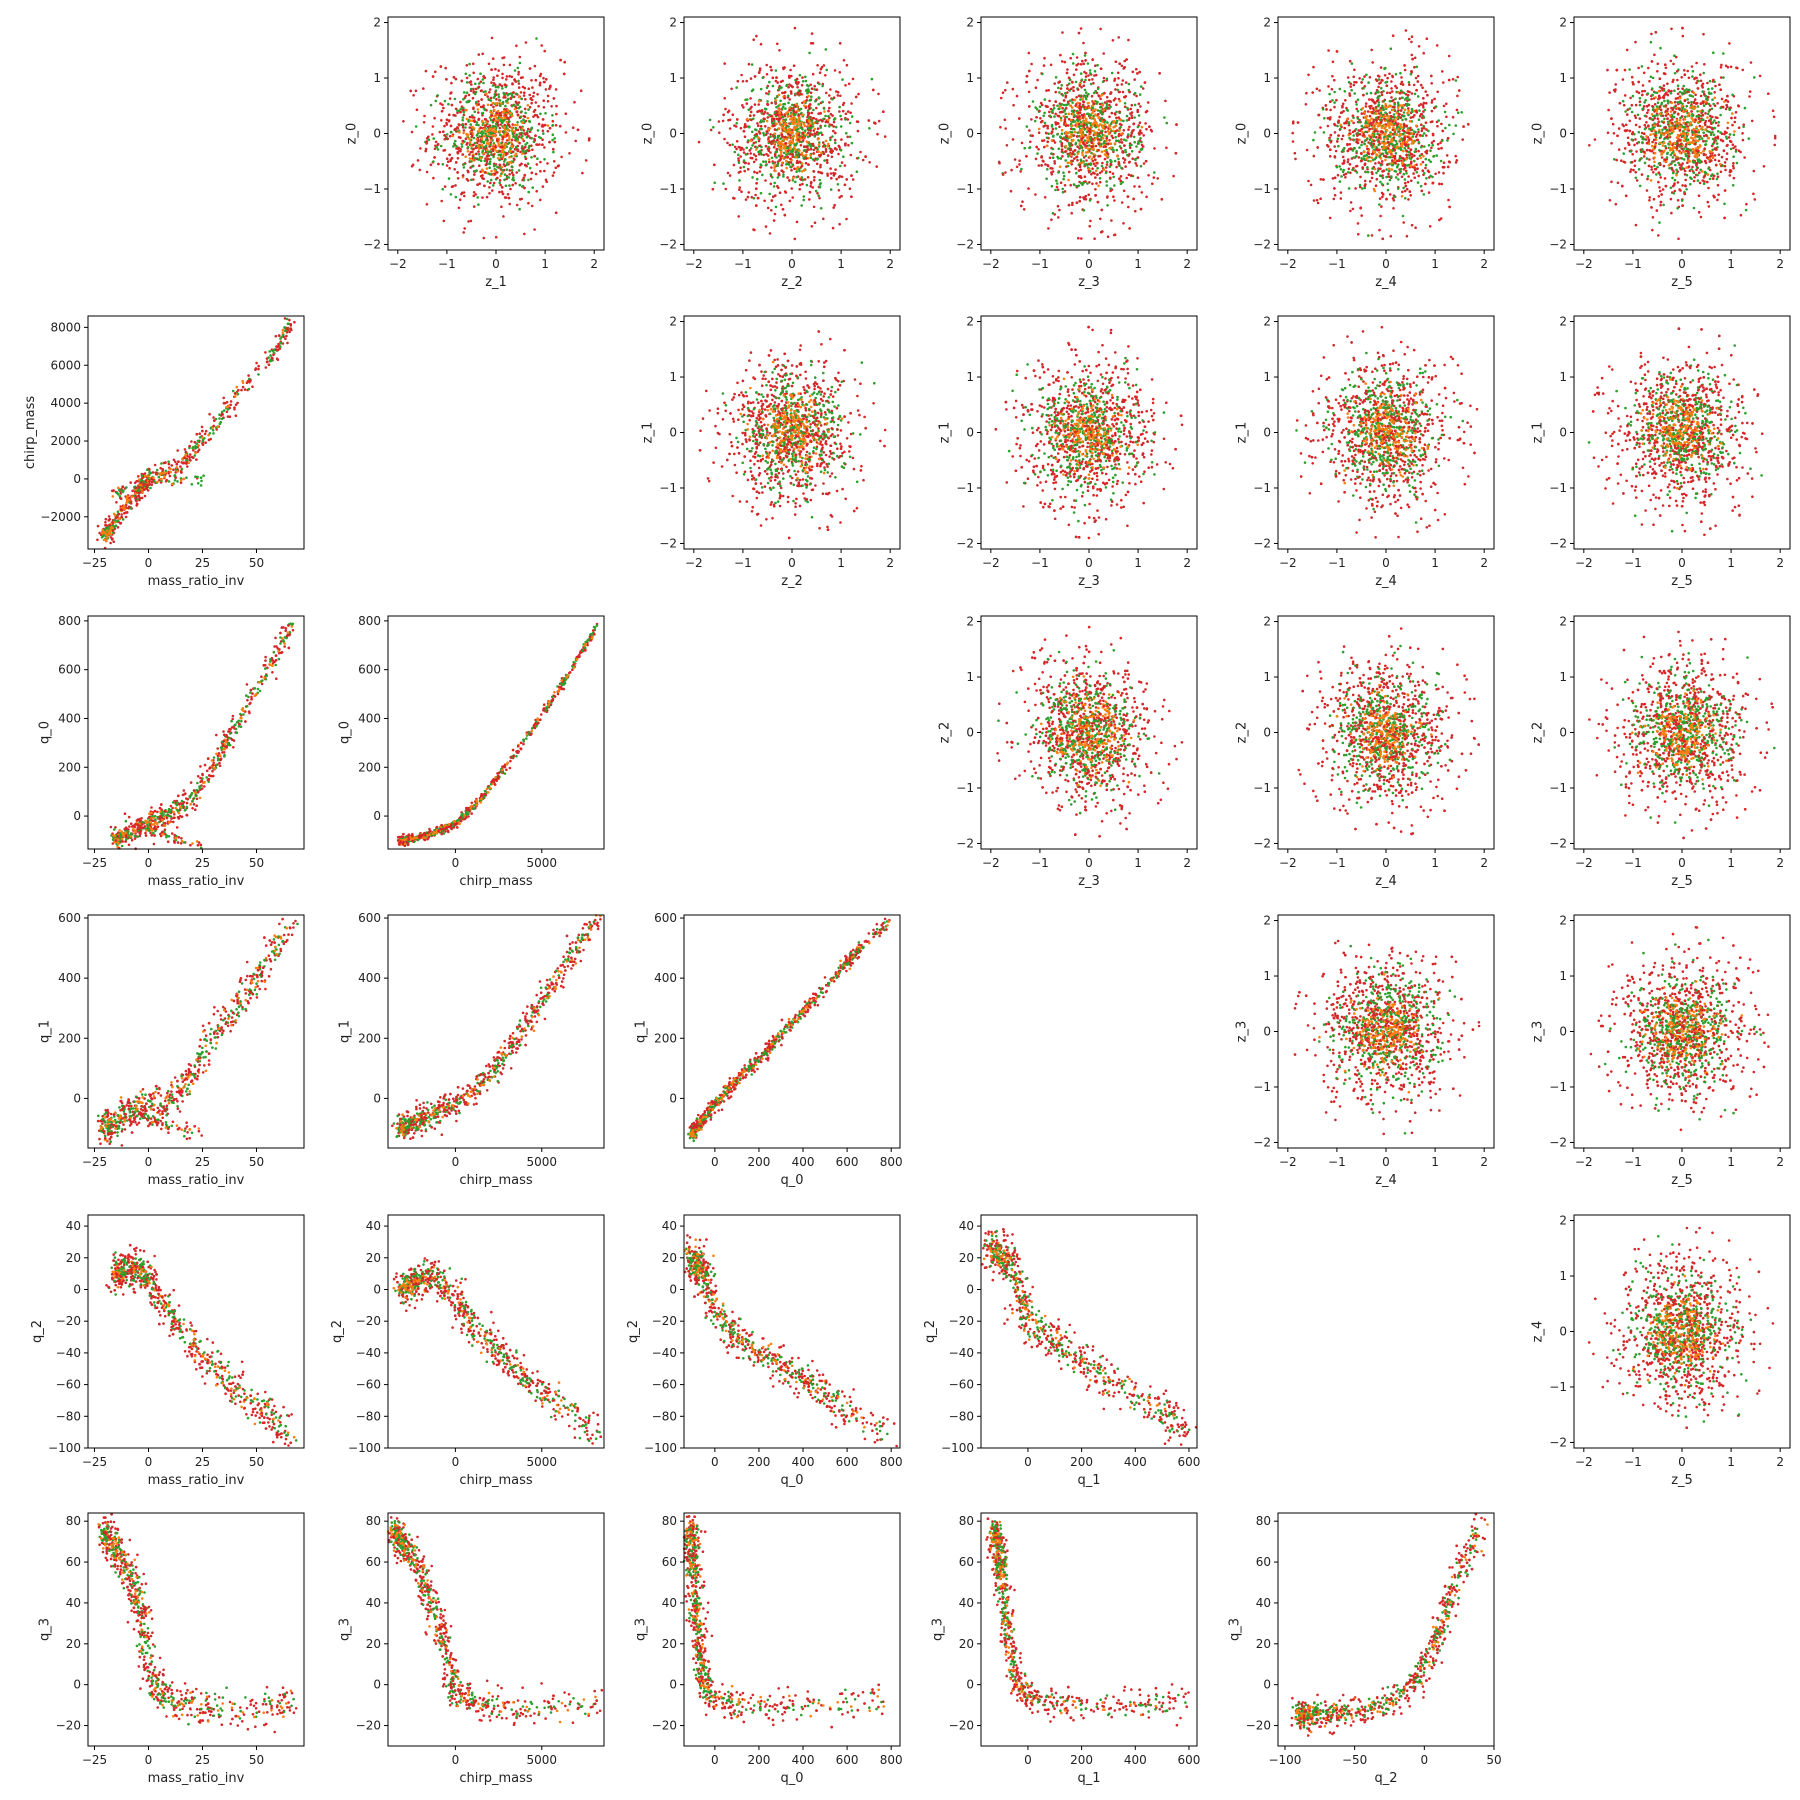 The height and width of the screenshot is (1800, 1800). I want to click on x-axis-label: z_2, so click(792, 282).